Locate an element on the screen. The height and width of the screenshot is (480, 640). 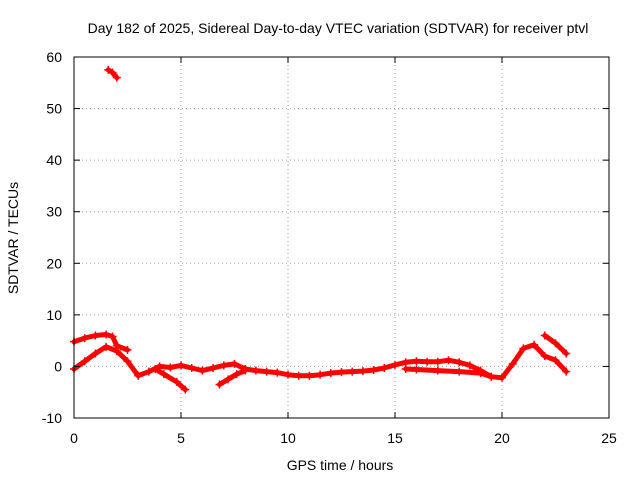
x-tick-label: 25 is located at coordinates (609, 438).